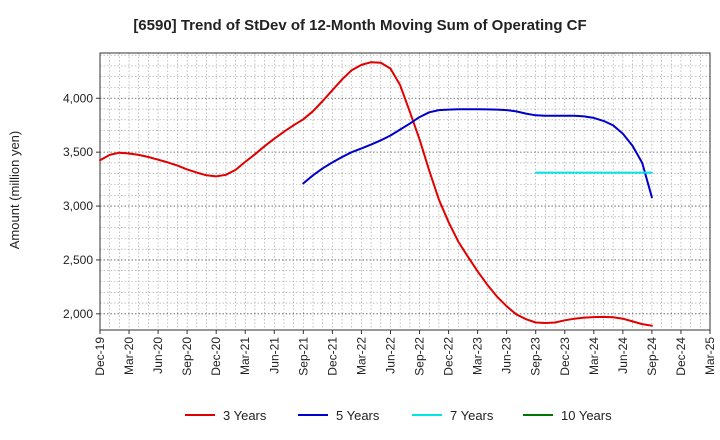 The width and height of the screenshot is (720, 440). What do you see at coordinates (14, 190) in the screenshot?
I see `y-axis-label: Amount (million yen)` at bounding box center [14, 190].